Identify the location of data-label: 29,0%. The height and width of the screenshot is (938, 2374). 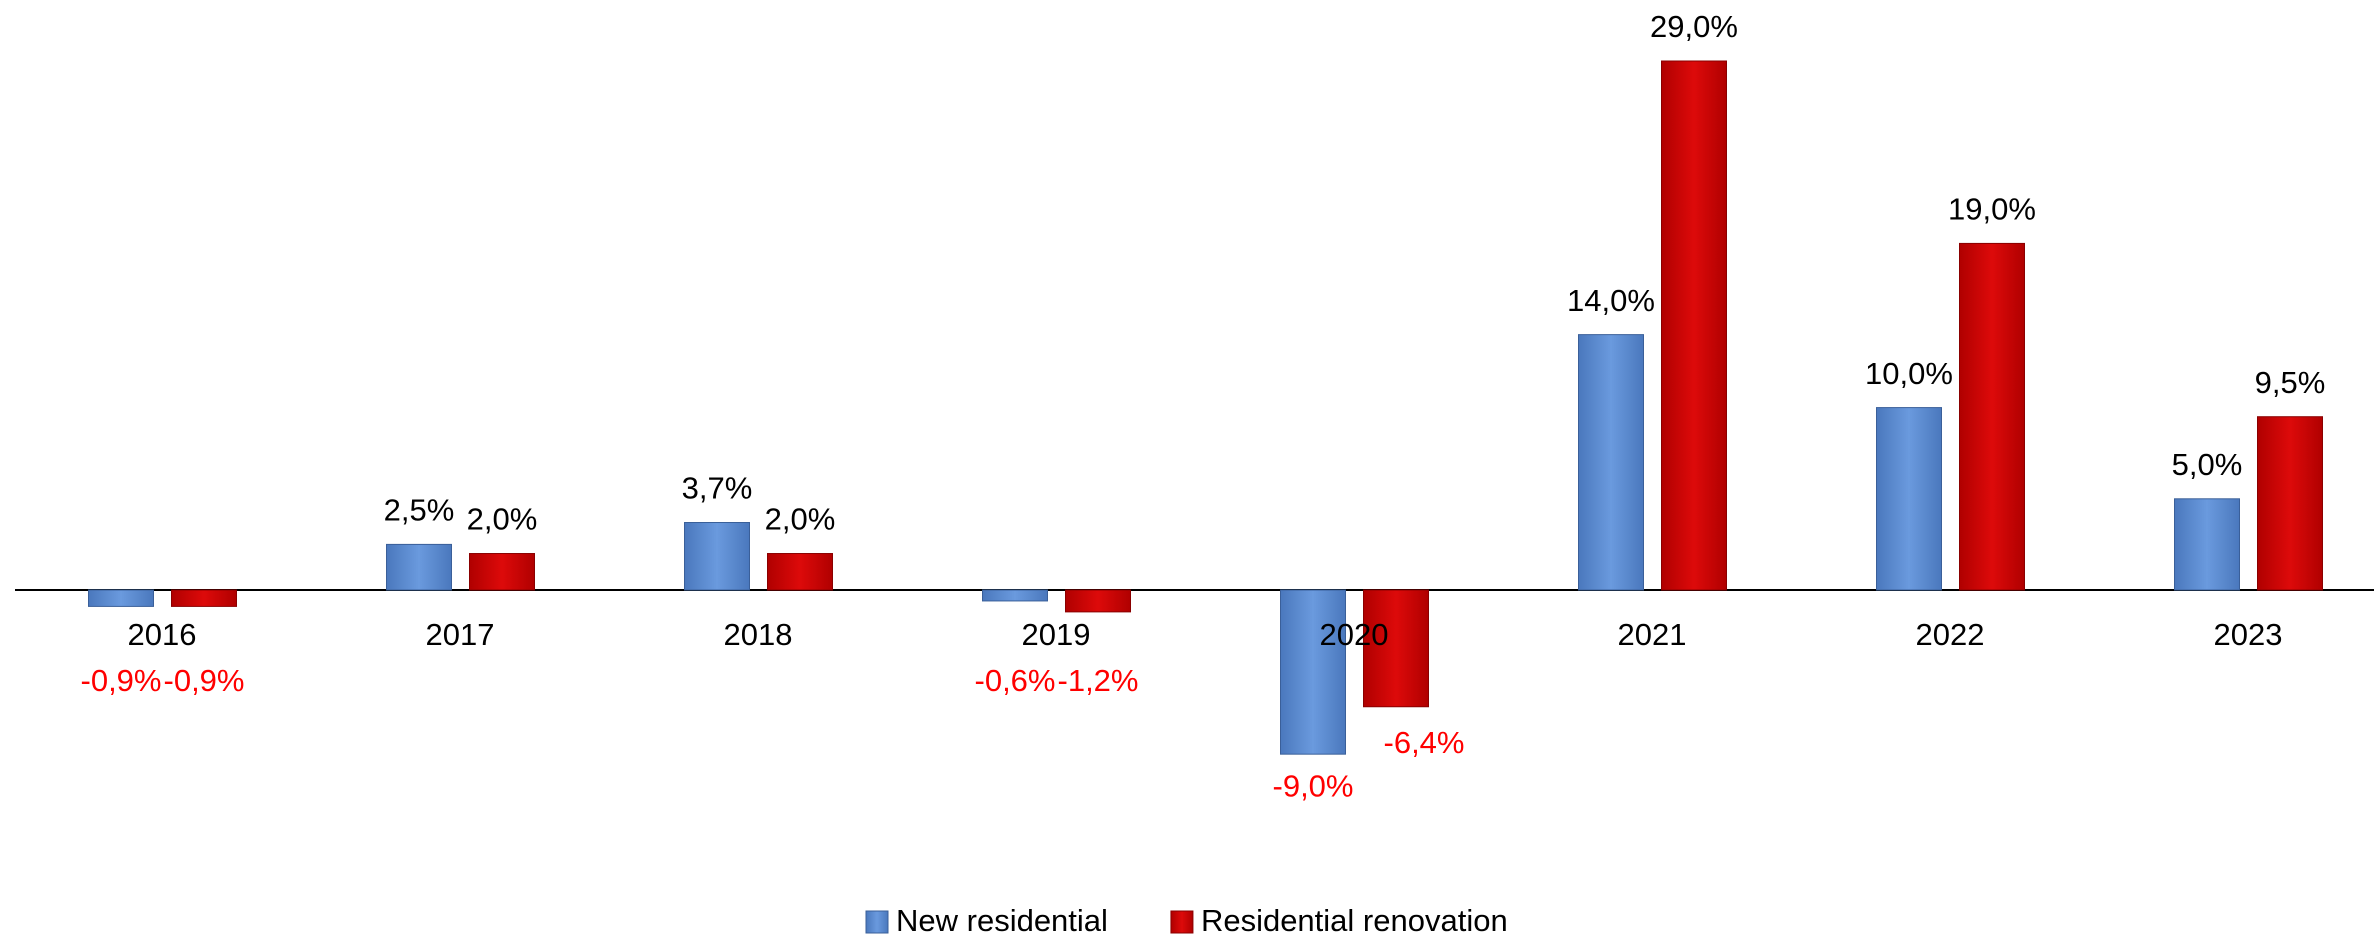
(1694, 26).